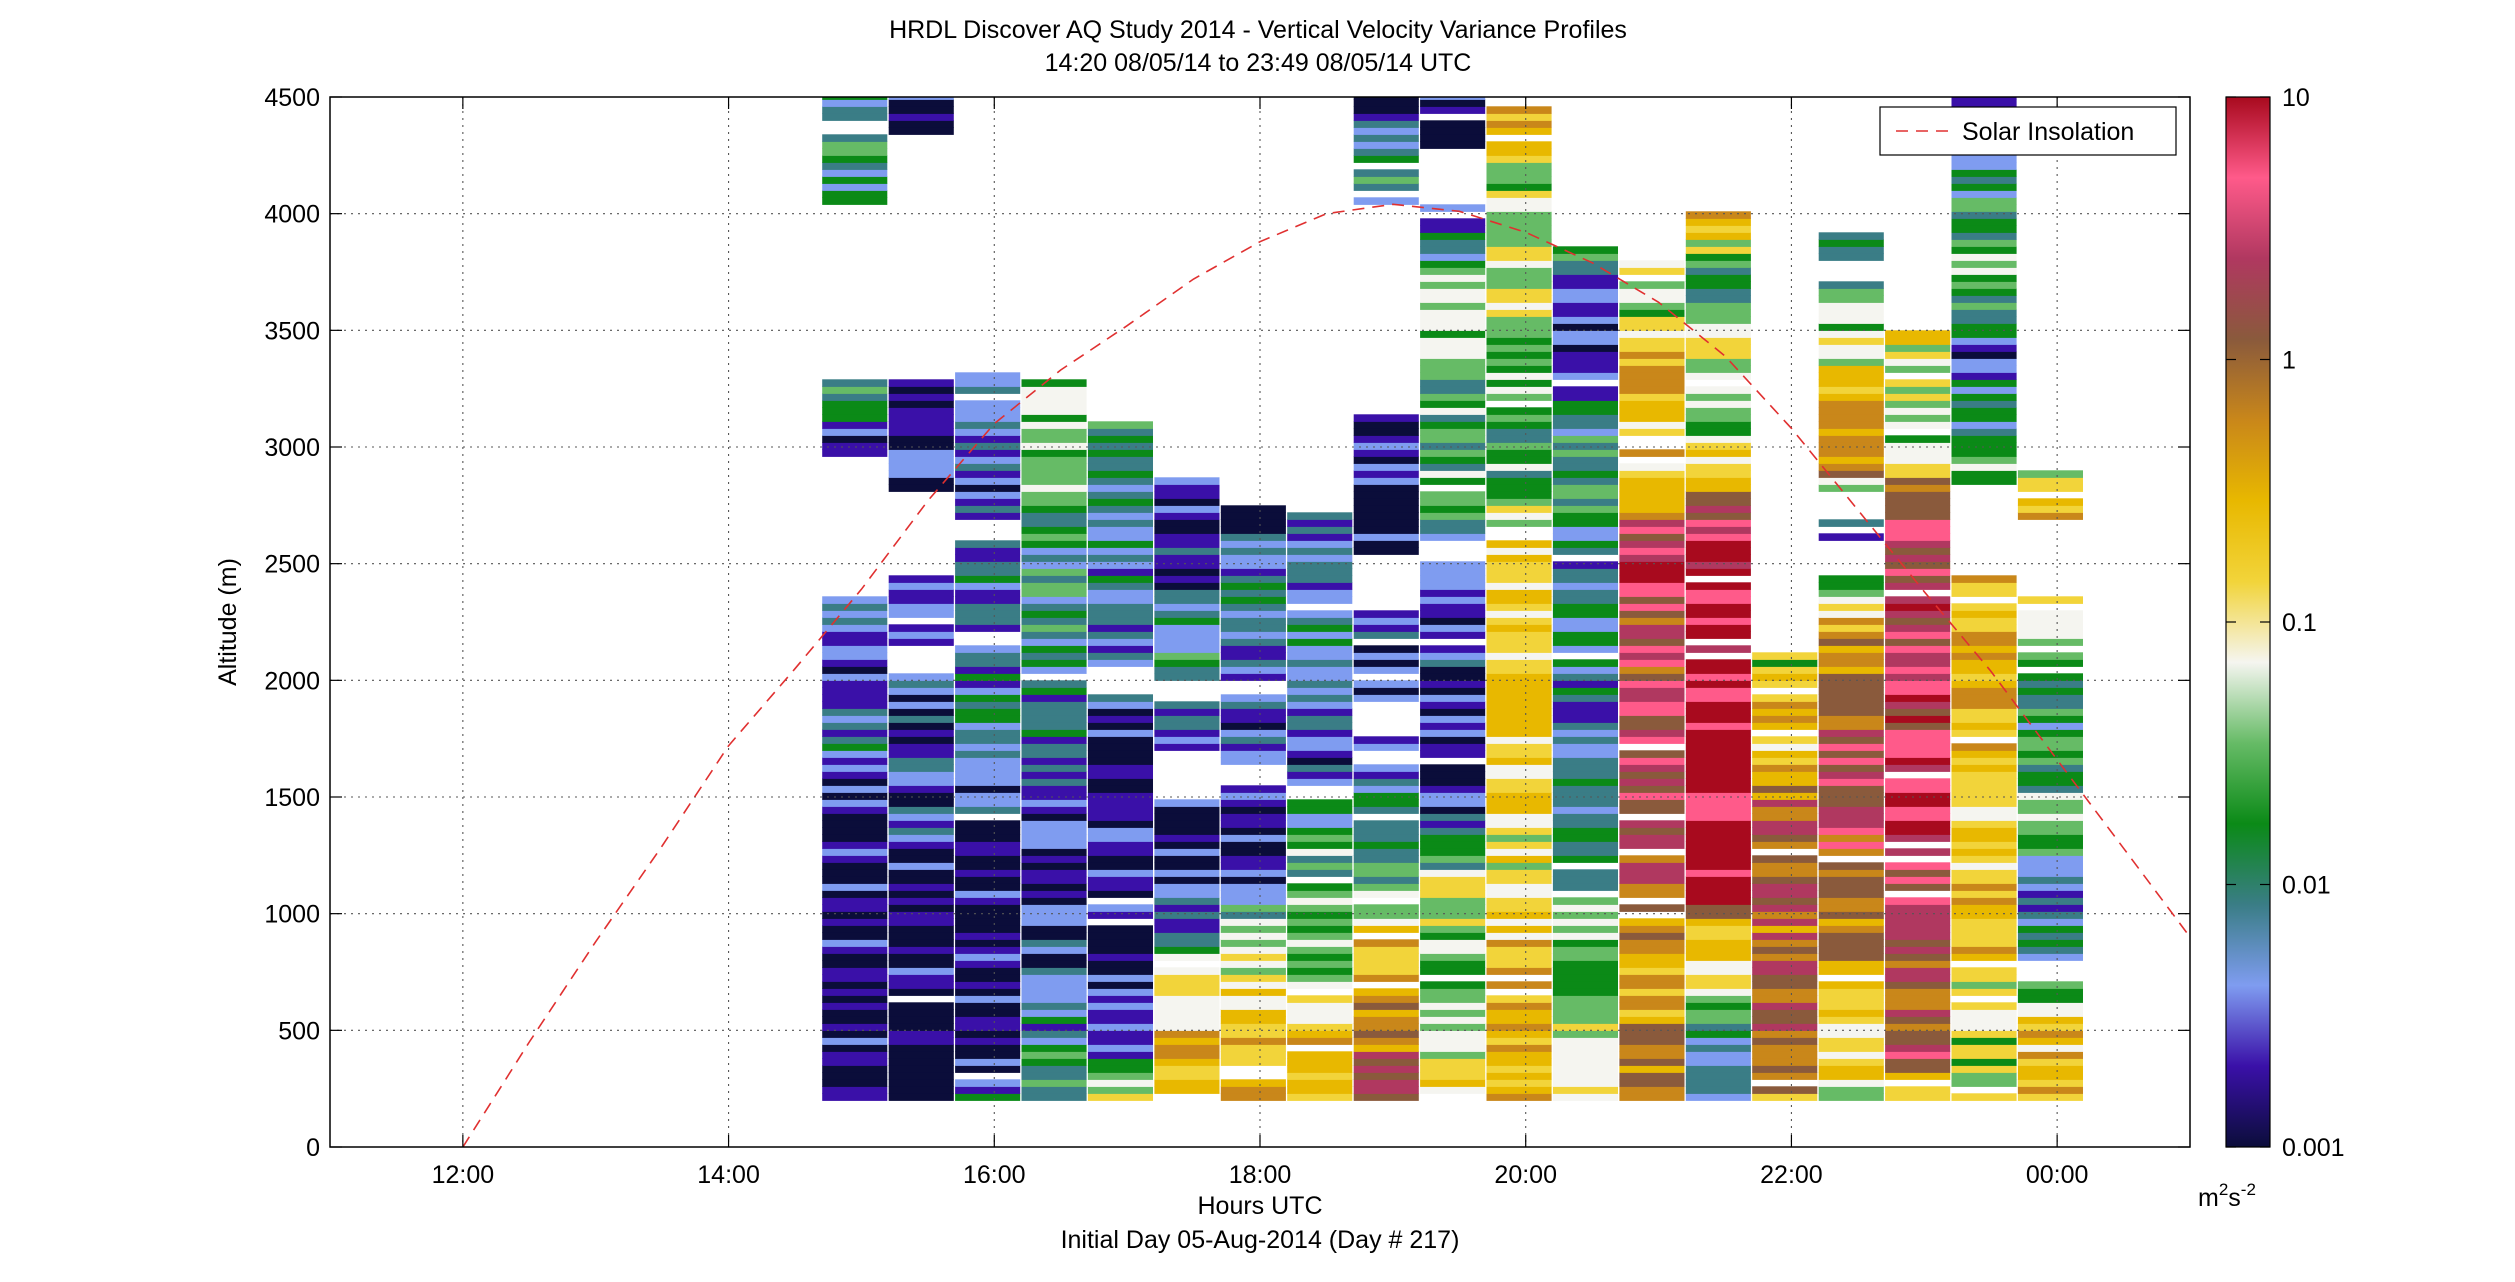  I want to click on x-tick-label: 12:00, so click(463, 1175).